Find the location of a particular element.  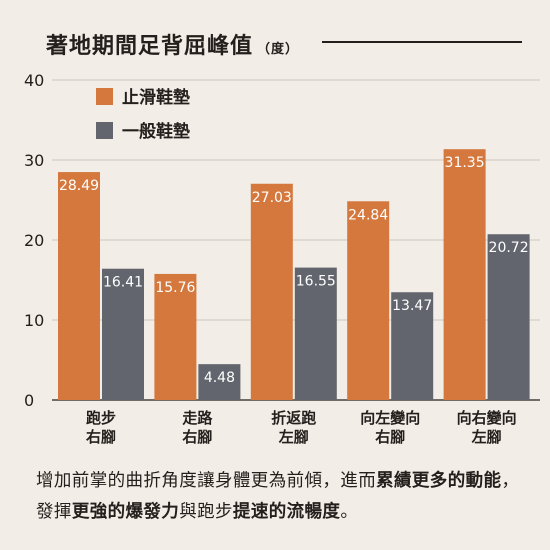

data-label: 24.84 is located at coordinates (368, 215).